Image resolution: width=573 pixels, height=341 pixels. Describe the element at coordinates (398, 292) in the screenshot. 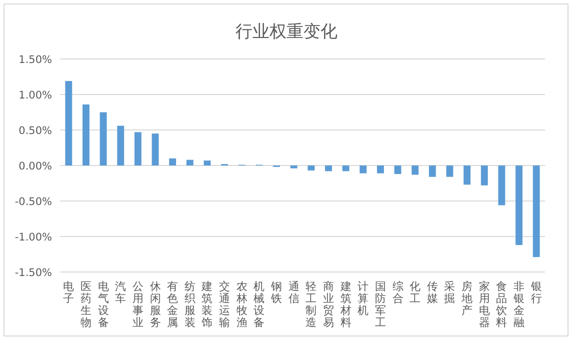

I see `x-tick-label: 综合` at that location.